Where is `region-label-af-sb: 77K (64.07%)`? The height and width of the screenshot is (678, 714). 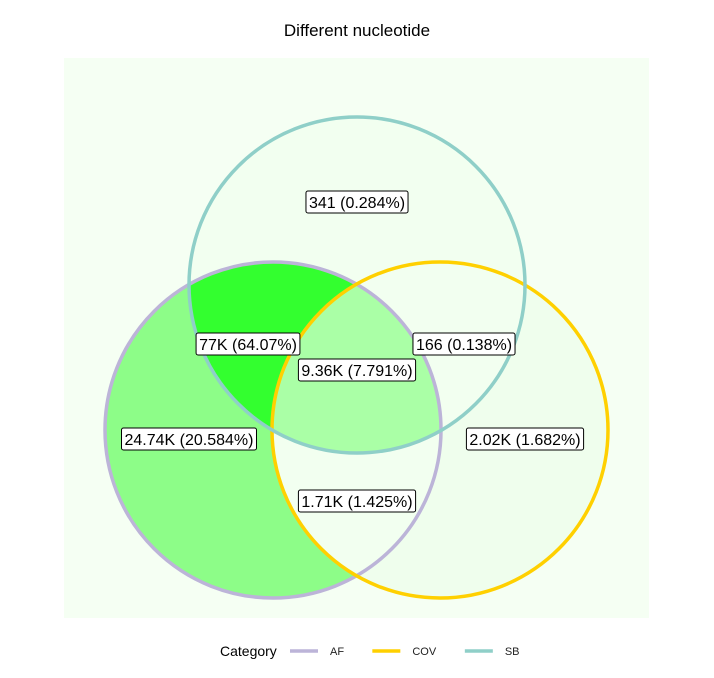 region-label-af-sb: 77K (64.07%) is located at coordinates (248, 344).